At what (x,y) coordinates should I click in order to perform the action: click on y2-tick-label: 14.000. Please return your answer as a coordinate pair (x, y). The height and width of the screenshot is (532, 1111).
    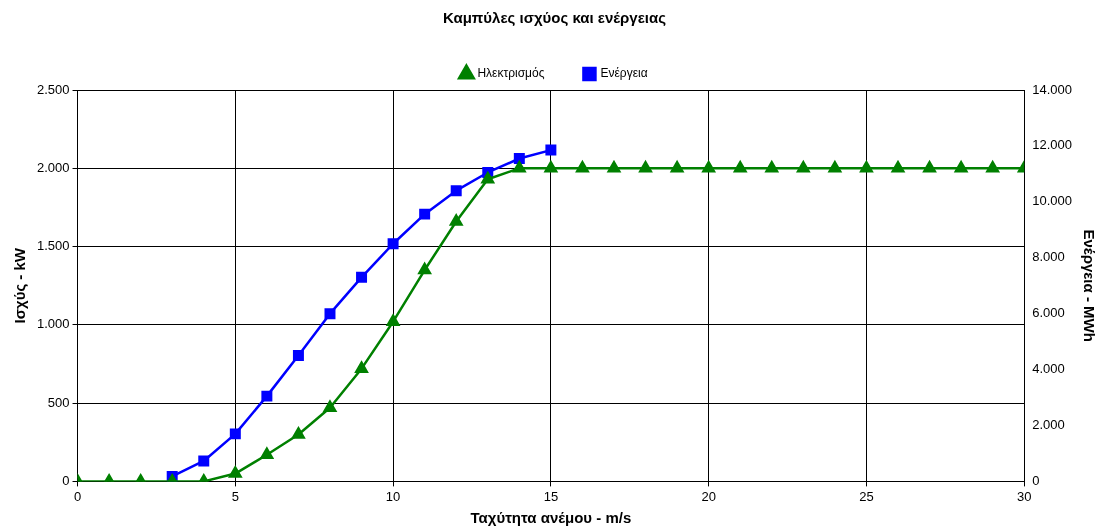
    Looking at the image, I should click on (1052, 89).